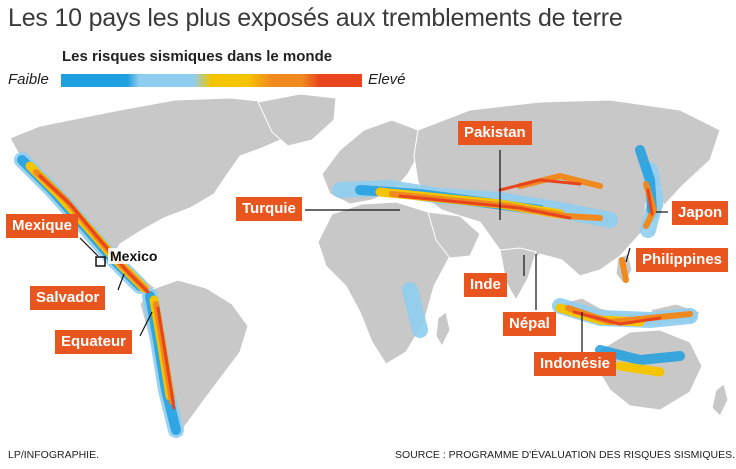 This screenshot has width=736, height=469. What do you see at coordinates (28, 79) in the screenshot?
I see `legend-low-label: Faible` at bounding box center [28, 79].